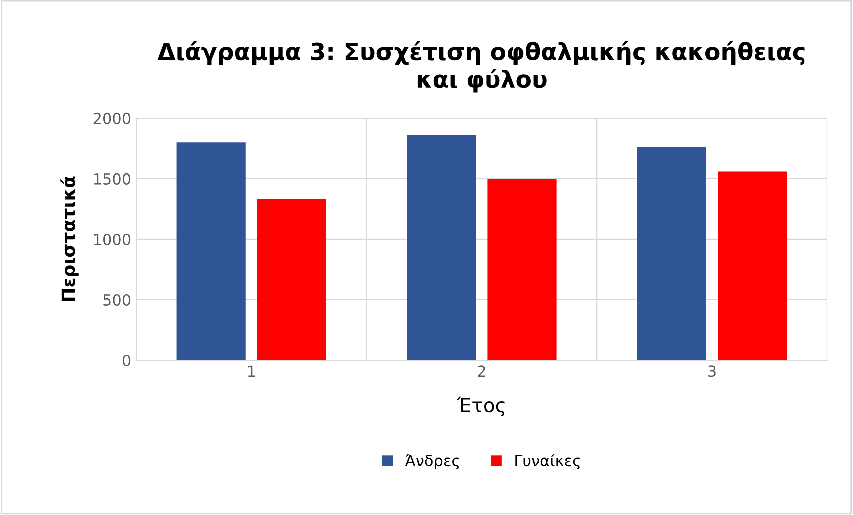 Image resolution: width=853 pixels, height=515 pixels. What do you see at coordinates (480, 406) in the screenshot?
I see `x-axis-title: Έτος` at bounding box center [480, 406].